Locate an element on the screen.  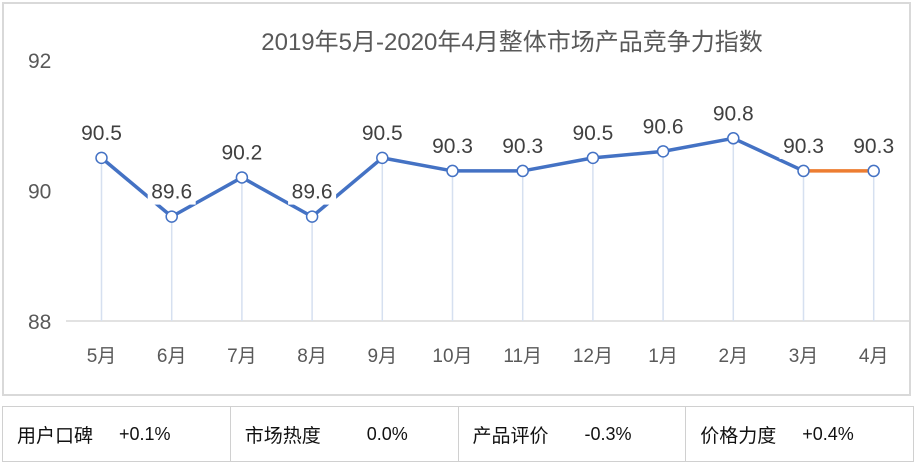
x-tick-label: 10月 is located at coordinates (452, 356).